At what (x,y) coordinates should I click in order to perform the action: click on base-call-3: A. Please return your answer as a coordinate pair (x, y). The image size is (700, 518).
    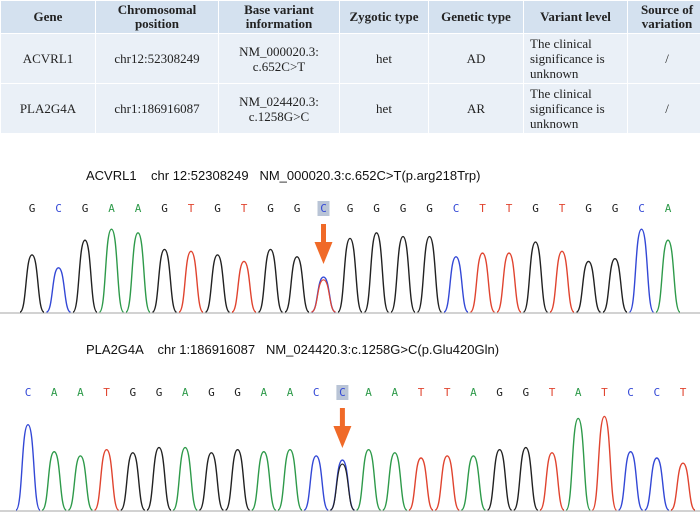
    Looking at the image, I should click on (111, 208).